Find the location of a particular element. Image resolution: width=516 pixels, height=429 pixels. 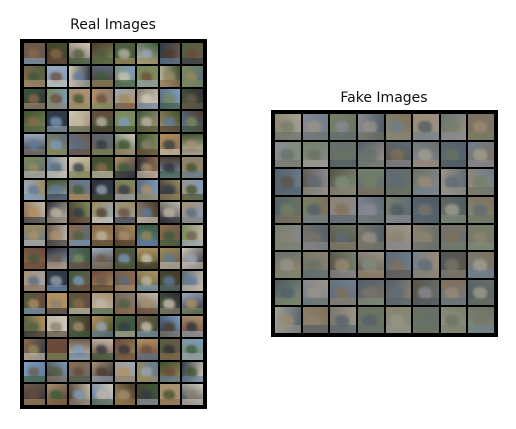

fake-images-title: Fake Images is located at coordinates (384, 98).